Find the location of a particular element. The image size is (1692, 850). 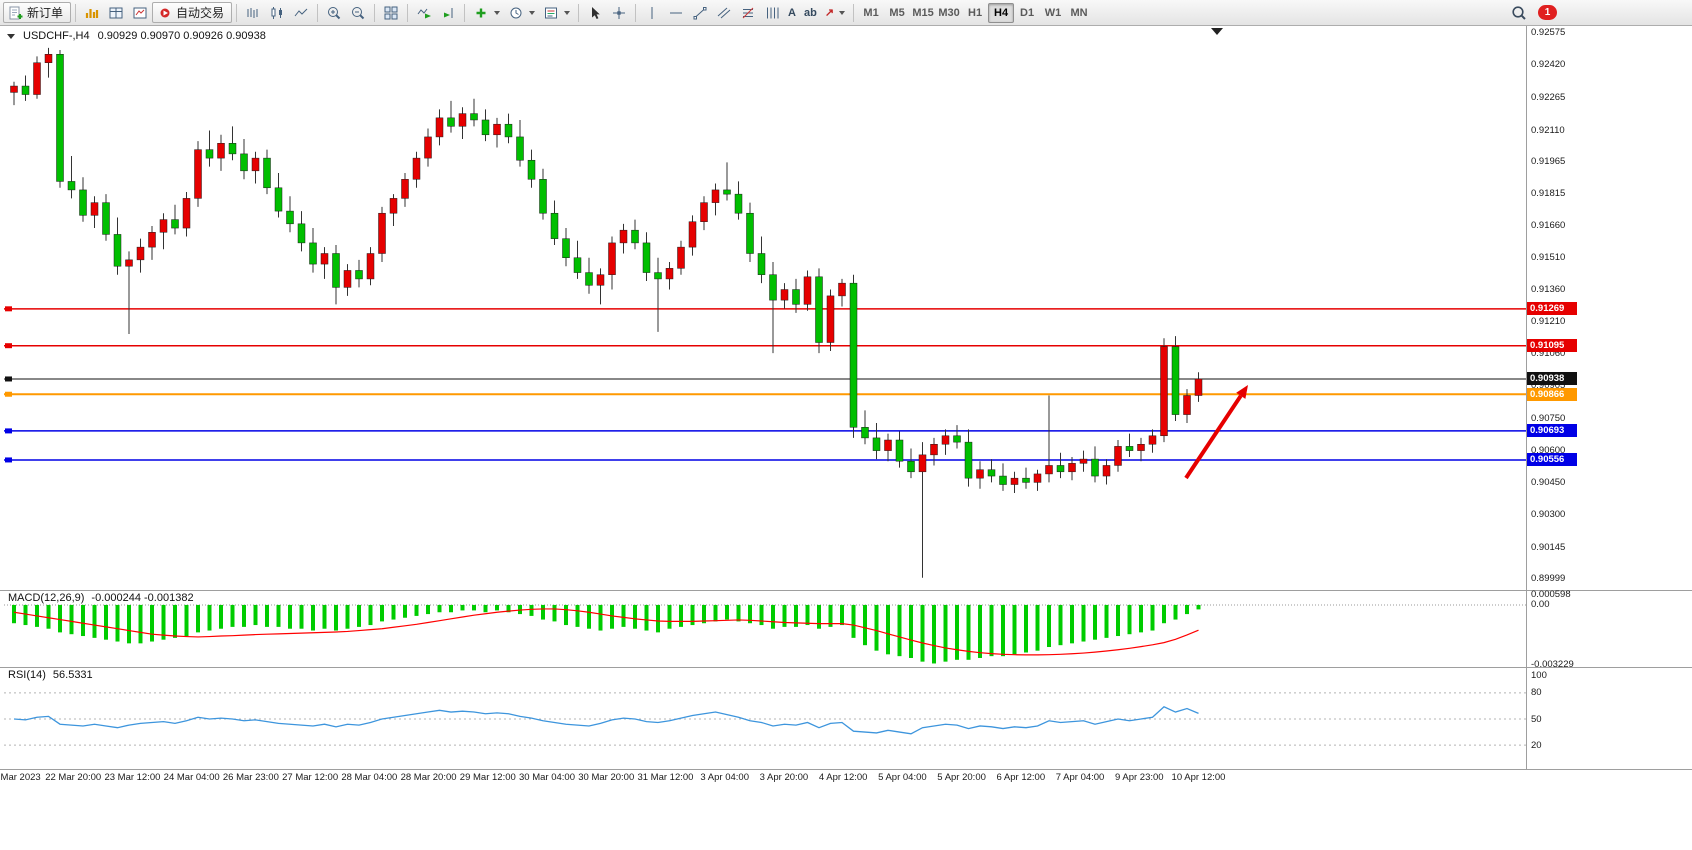

vertical-line-button is located at coordinates (652, 12).